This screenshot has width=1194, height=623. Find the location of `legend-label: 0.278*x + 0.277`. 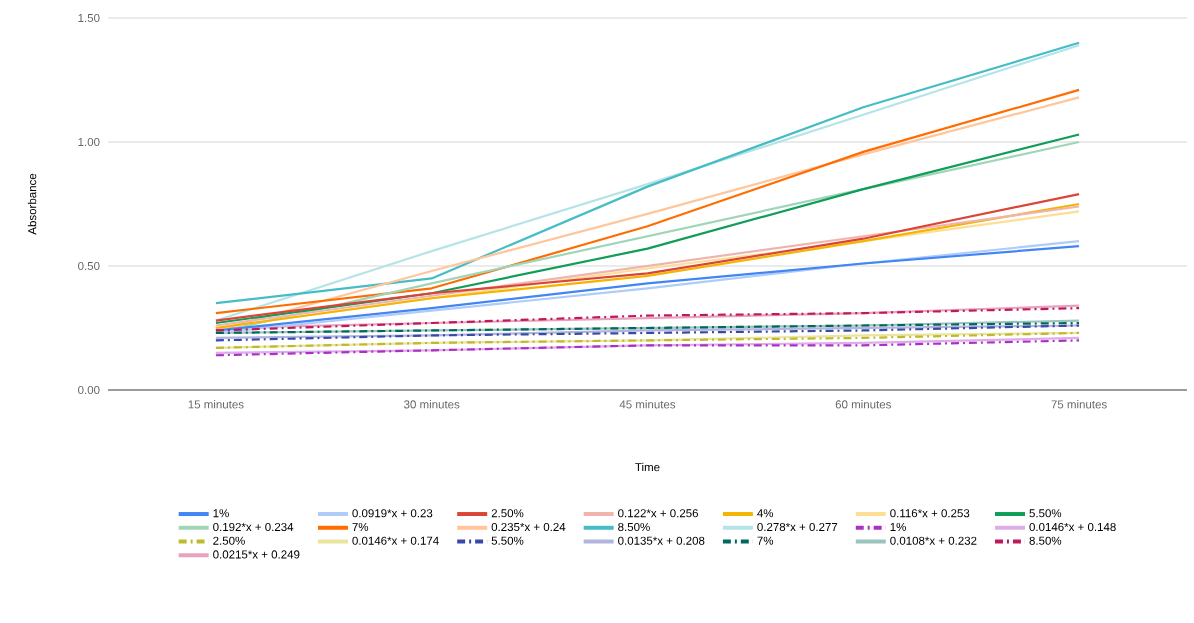

legend-label: 0.278*x + 0.277 is located at coordinates (797, 527).